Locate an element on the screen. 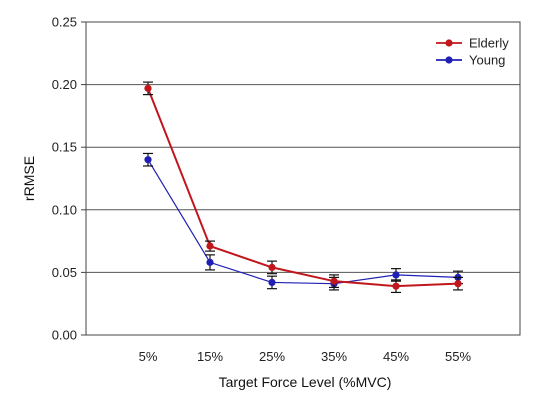  legend: Elderly Young is located at coordinates (472, 52).